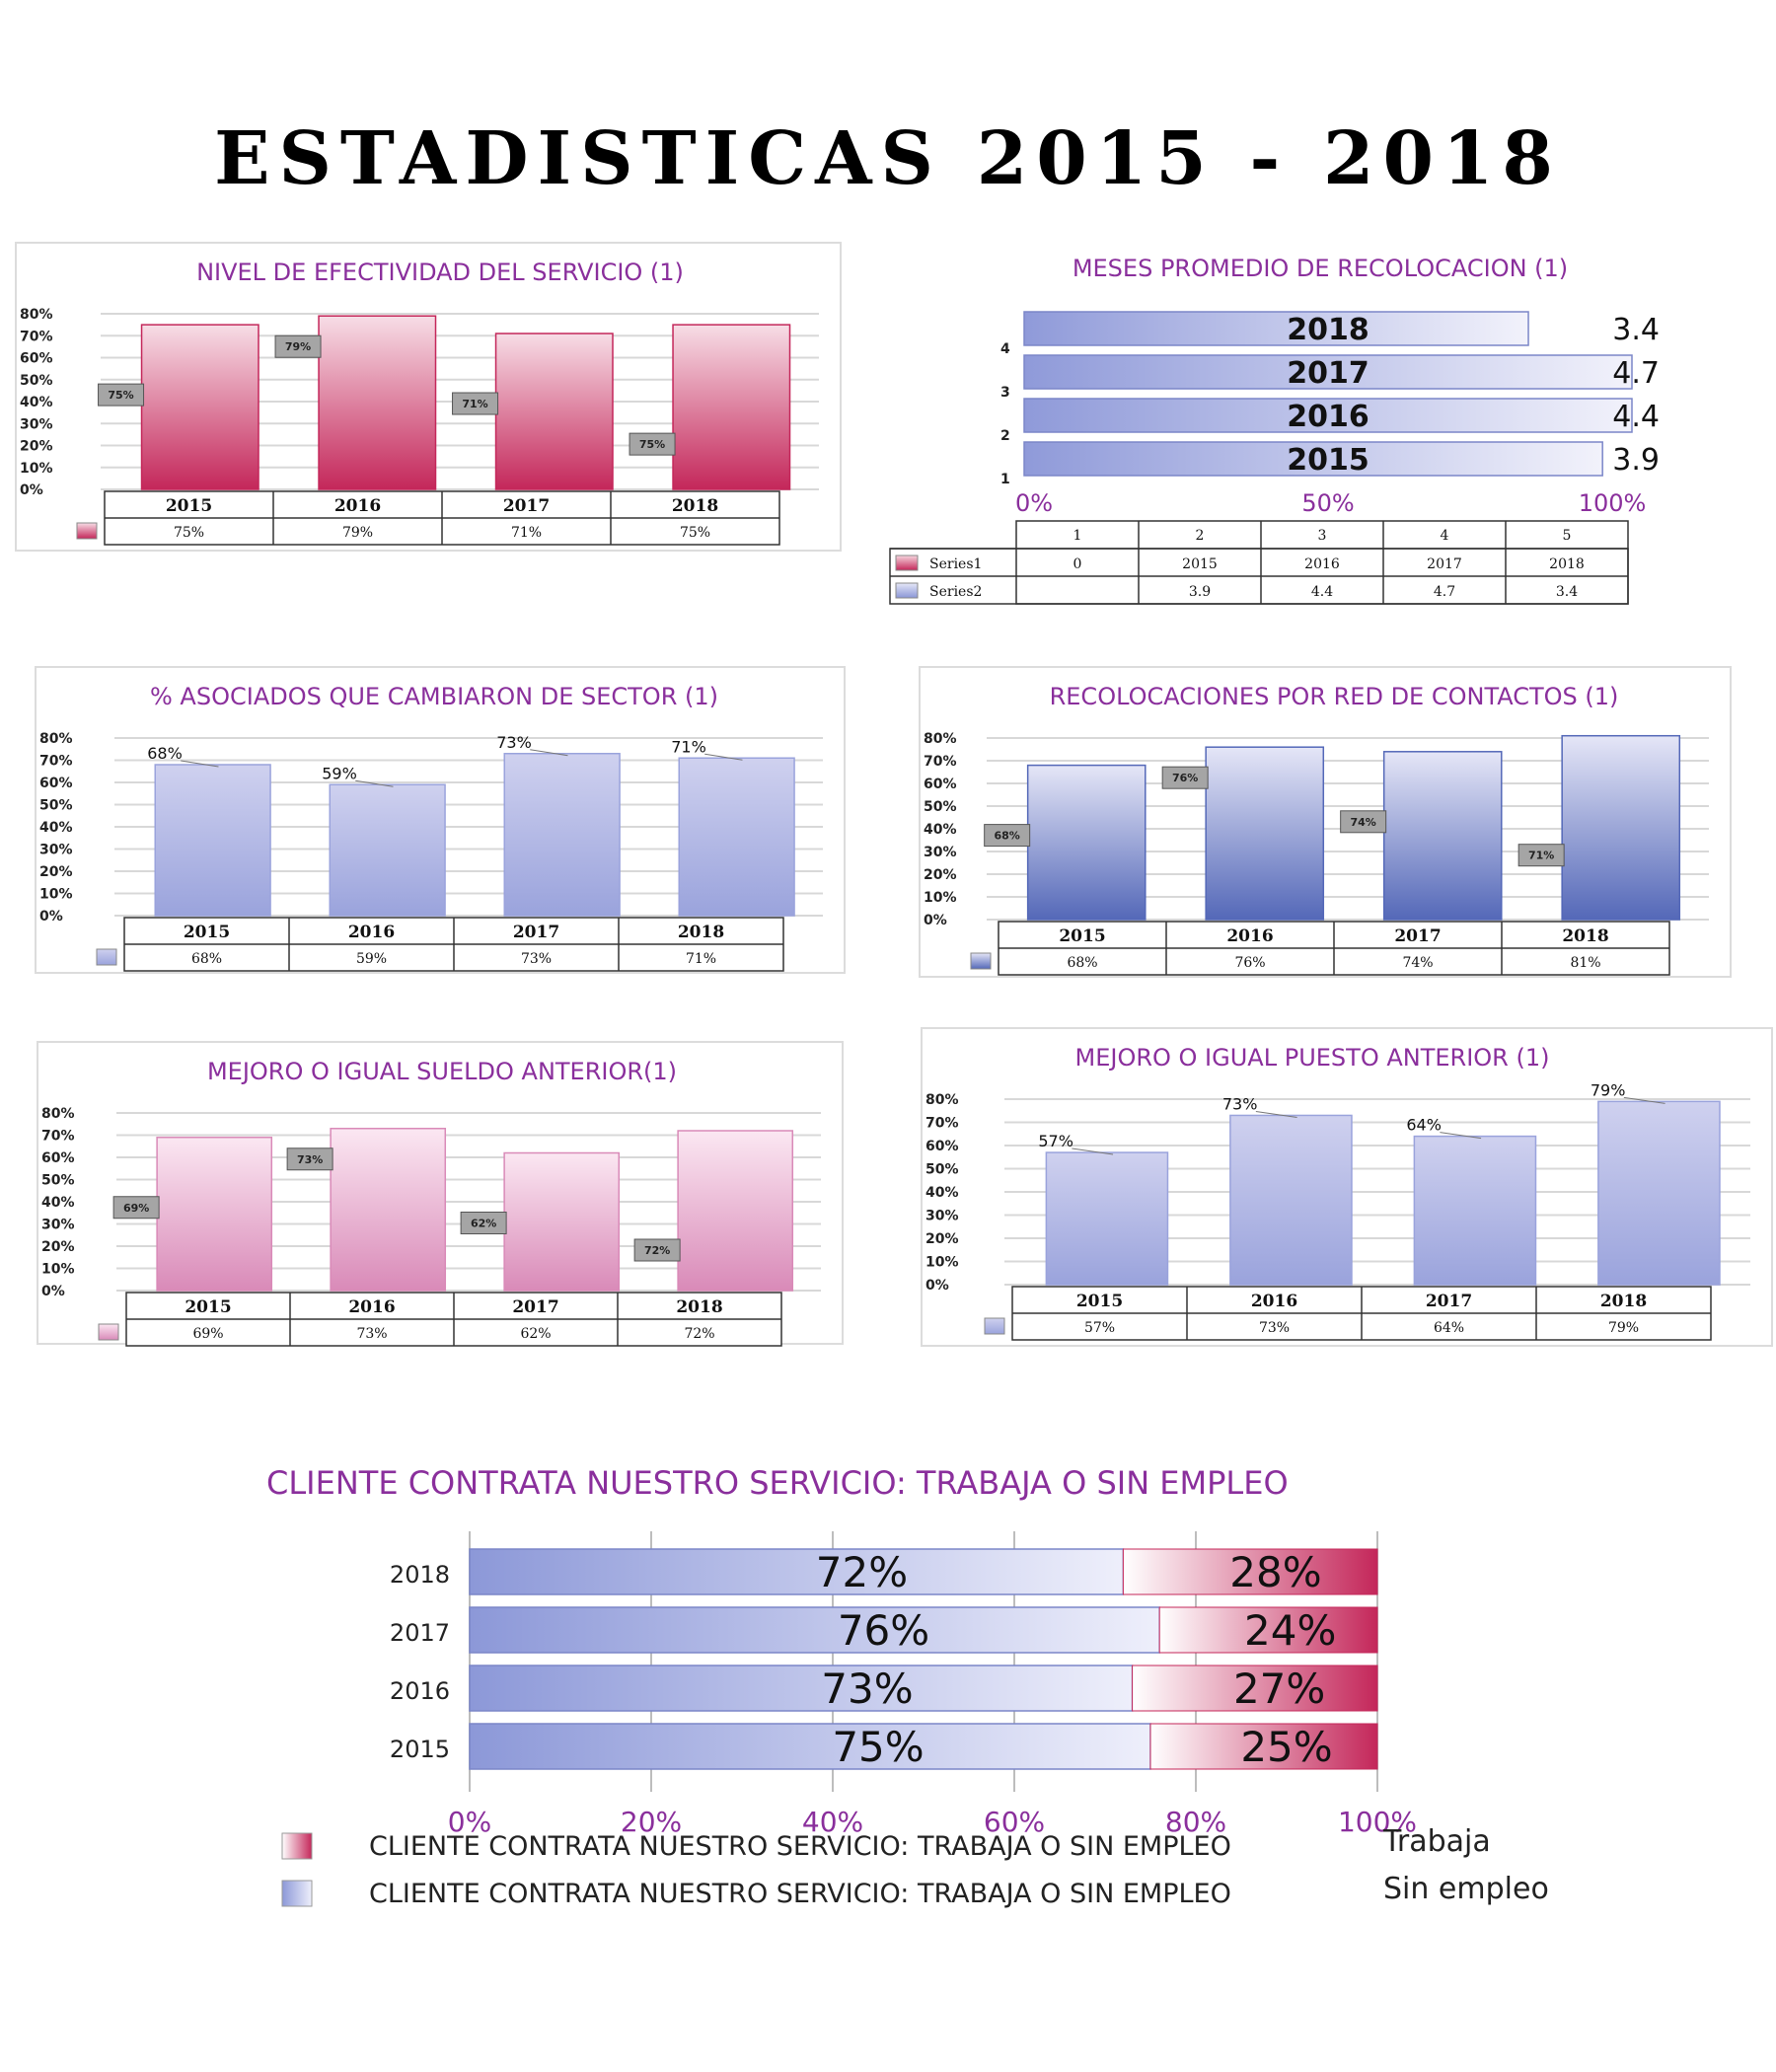  Describe the element at coordinates (1328, 330) in the screenshot. I see `bar-category-label: 2018` at that location.